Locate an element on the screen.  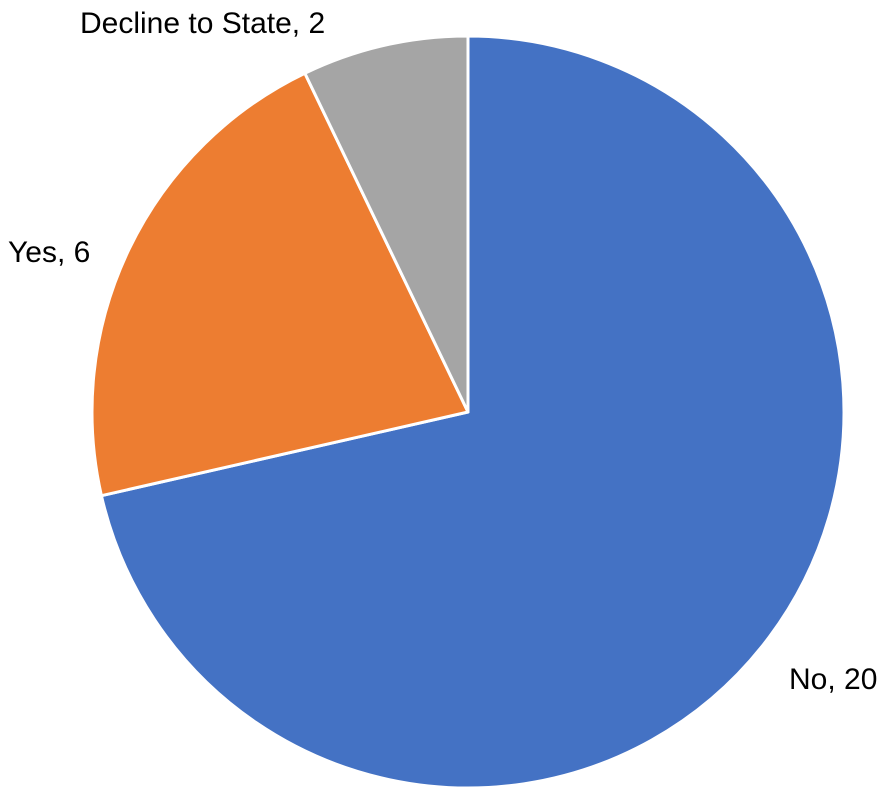
data-label-yes: Yes, 6 is located at coordinates (49, 252).